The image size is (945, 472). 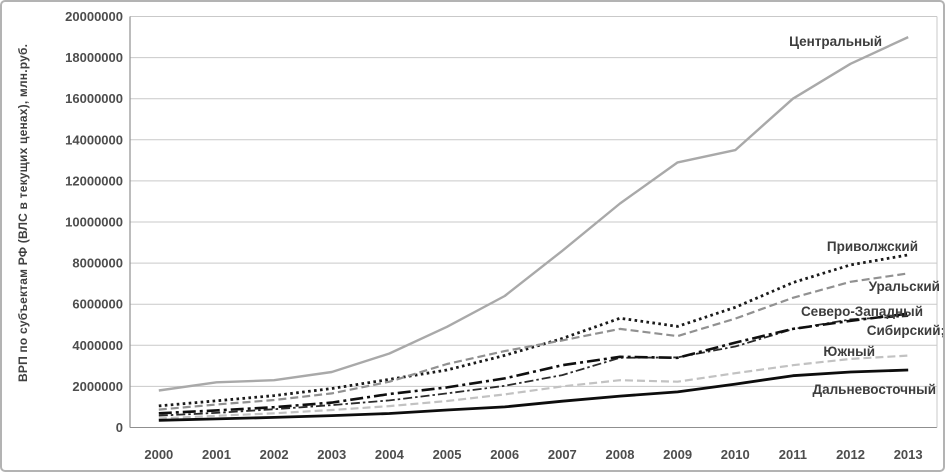 What do you see at coordinates (906, 330) in the screenshot?
I see `series-label-sibirsky: Сибирский;` at bounding box center [906, 330].